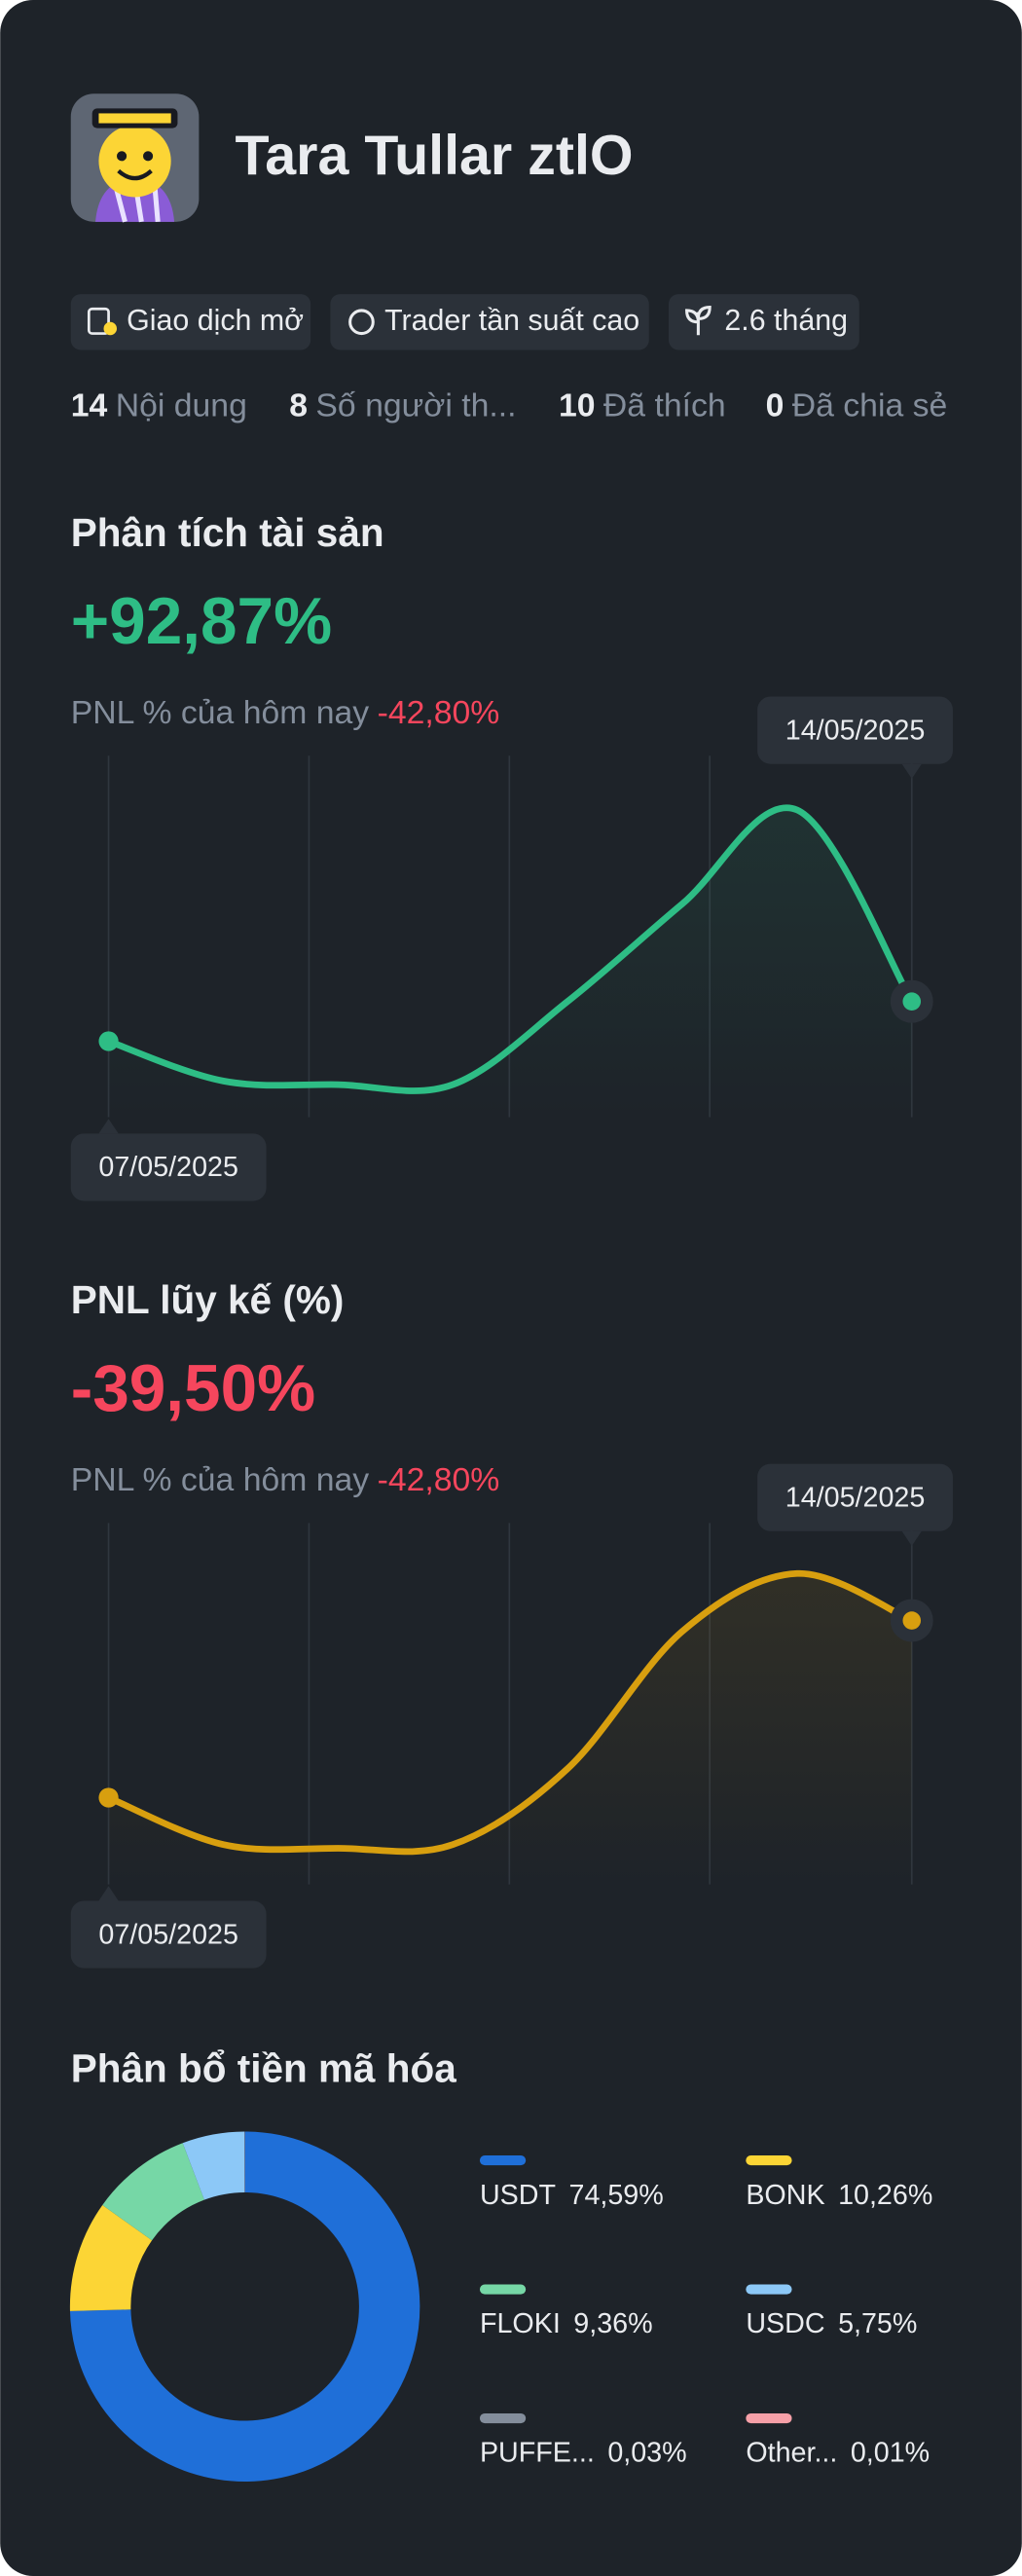 The height and width of the screenshot is (2576, 1022). Describe the element at coordinates (870, 404) in the screenshot. I see `stat-label: Đã chia sẻ` at that location.